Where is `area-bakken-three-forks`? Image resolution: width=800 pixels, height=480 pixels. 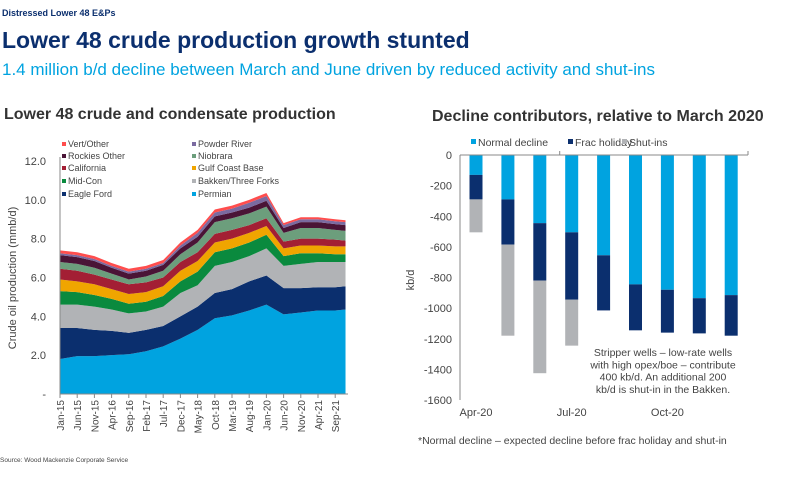
area-bakken-three-forks is located at coordinates (203, 290).